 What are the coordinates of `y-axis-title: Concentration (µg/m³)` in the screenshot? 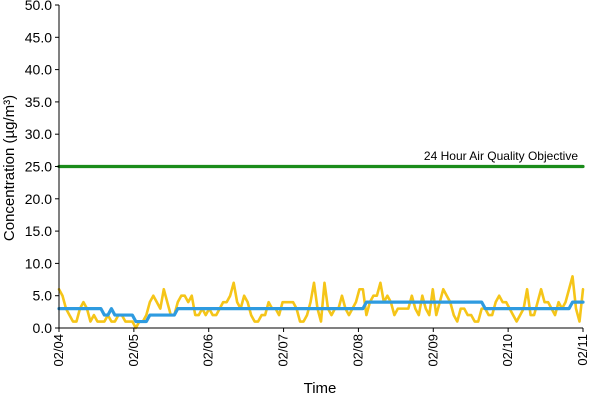 It's located at (9, 168).